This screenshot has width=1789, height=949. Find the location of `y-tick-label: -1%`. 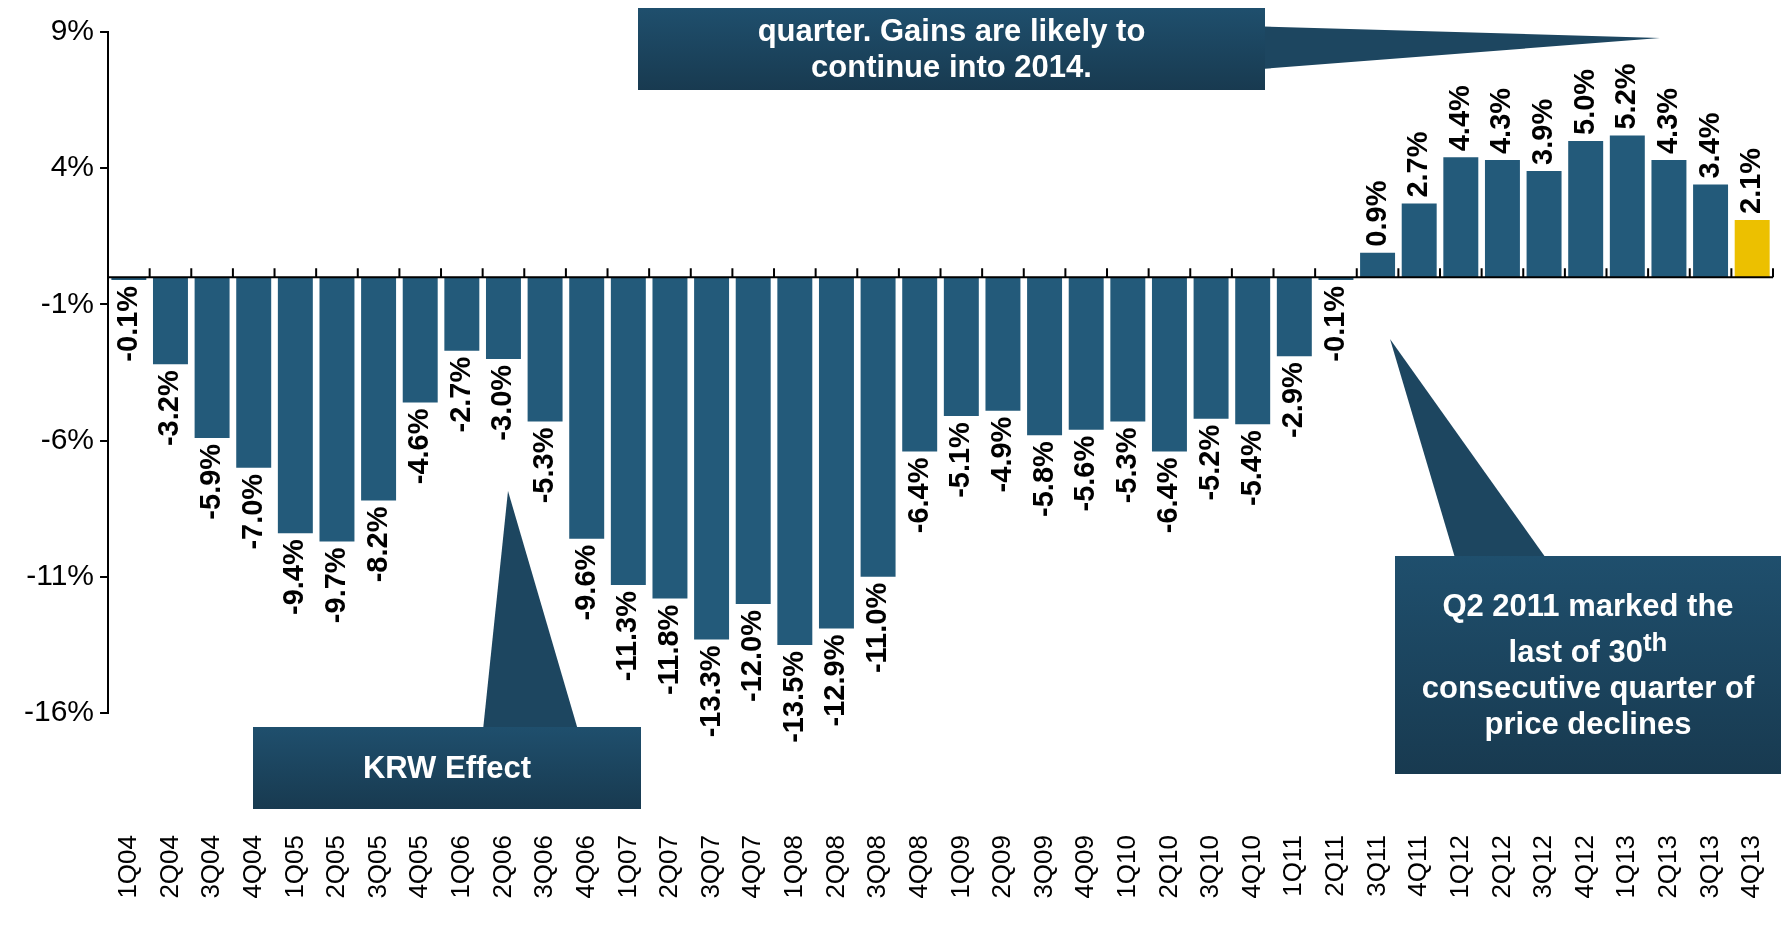

y-tick-label: -1% is located at coordinates (67, 302).